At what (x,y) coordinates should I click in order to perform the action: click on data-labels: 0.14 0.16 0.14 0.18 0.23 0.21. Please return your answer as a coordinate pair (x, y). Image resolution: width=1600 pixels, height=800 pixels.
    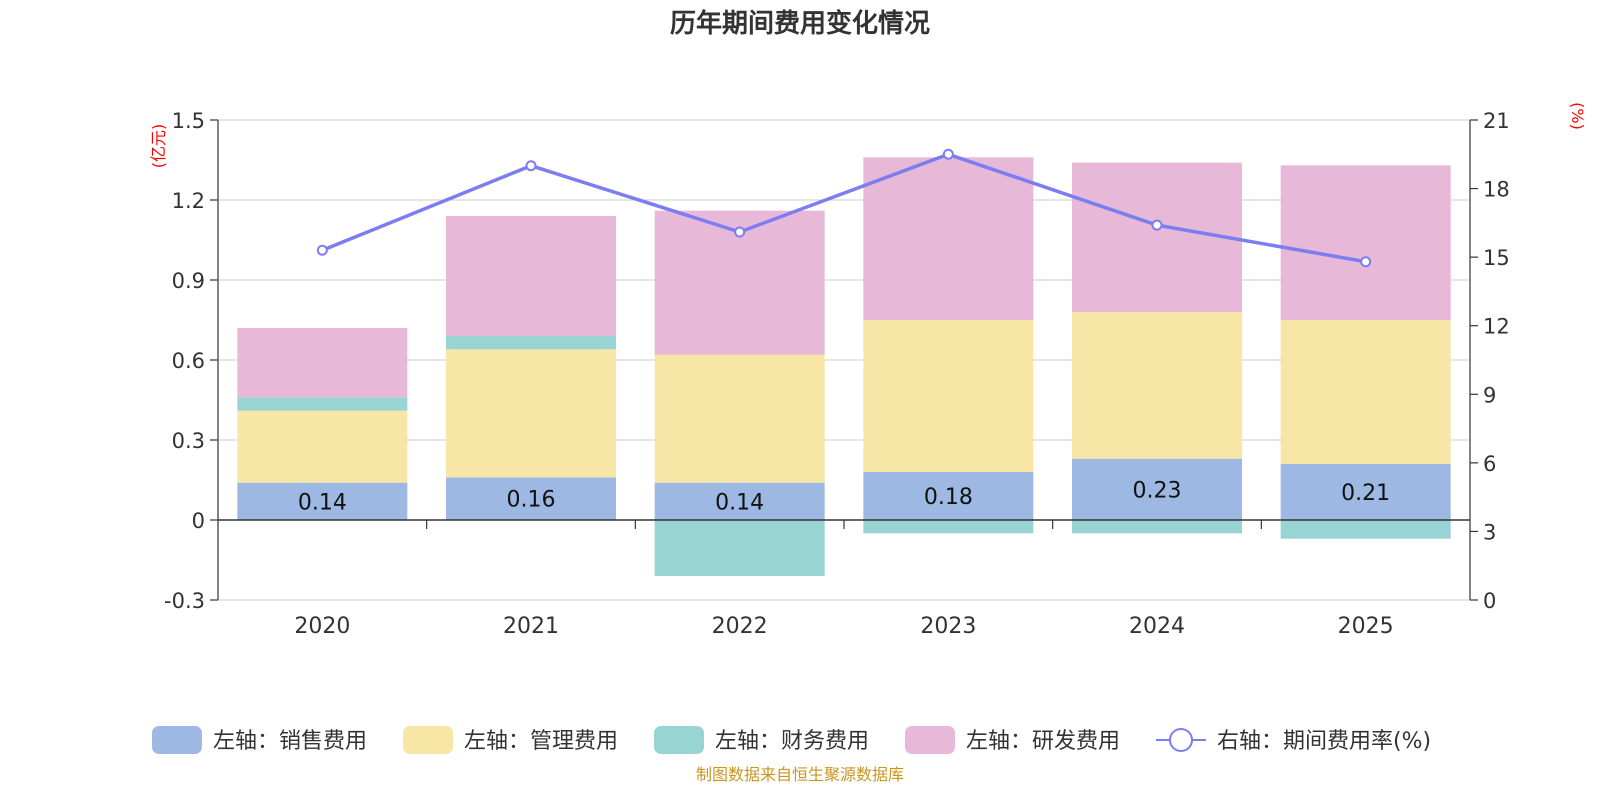
    Looking at the image, I should click on (844, 496).